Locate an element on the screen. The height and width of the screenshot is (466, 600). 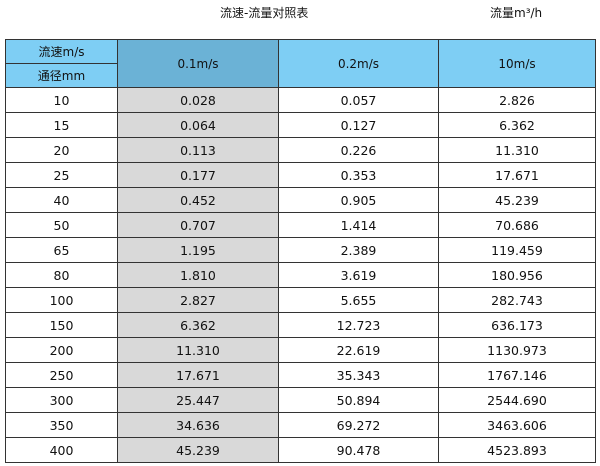
table-row: 65 1.195 2.389 119.459 is located at coordinates (300, 250).